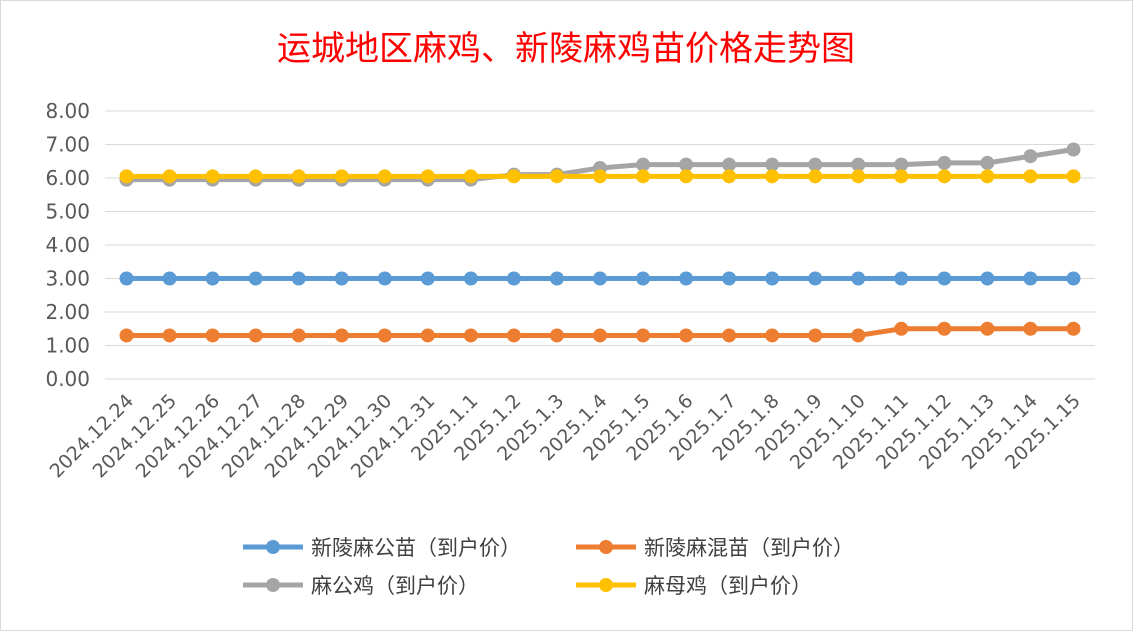 The height and width of the screenshot is (631, 1133). I want to click on y-axis-ticks: 0.00 1.00 2.00 3.00 4.00 5.00 6.00 7.00 8.00, so click(67, 245).